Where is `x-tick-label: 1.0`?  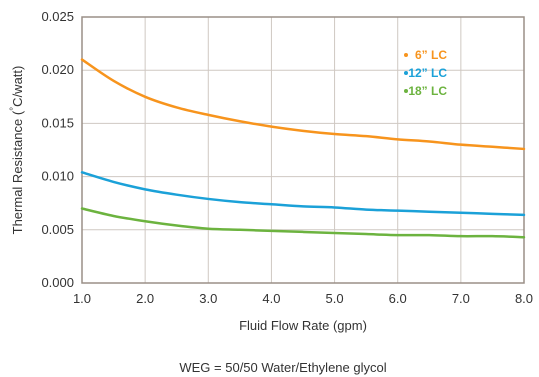 x-tick-label: 1.0 is located at coordinates (82, 298).